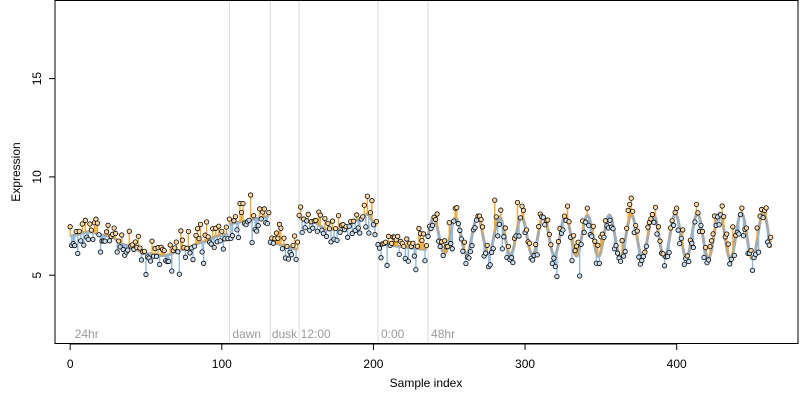 The height and width of the screenshot is (400, 800). I want to click on segment-annotation: 24hr, so click(87, 334).